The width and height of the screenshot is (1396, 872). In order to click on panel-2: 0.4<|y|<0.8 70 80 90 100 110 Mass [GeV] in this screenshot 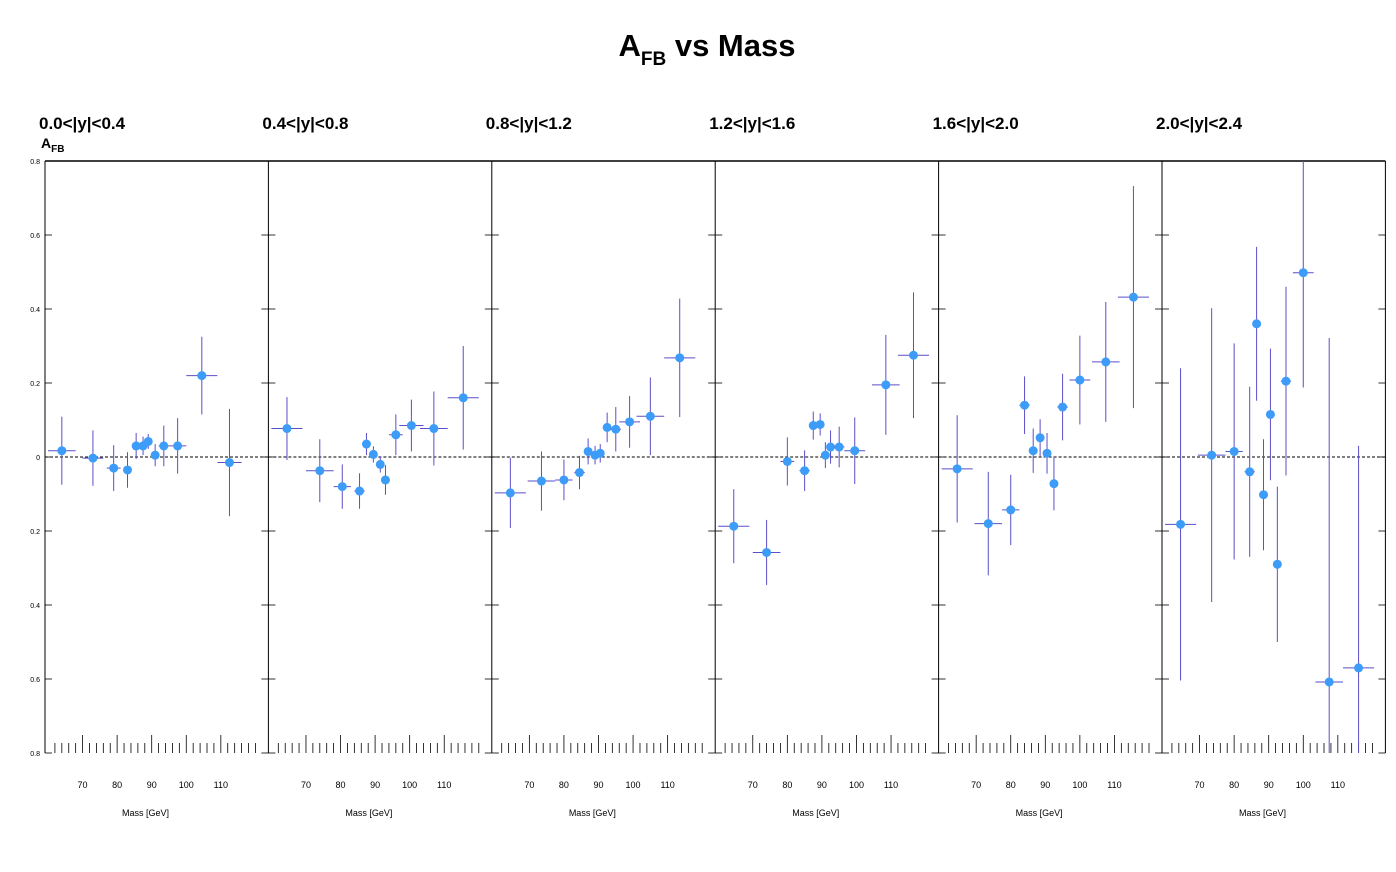, I will do `click(377, 466)`.